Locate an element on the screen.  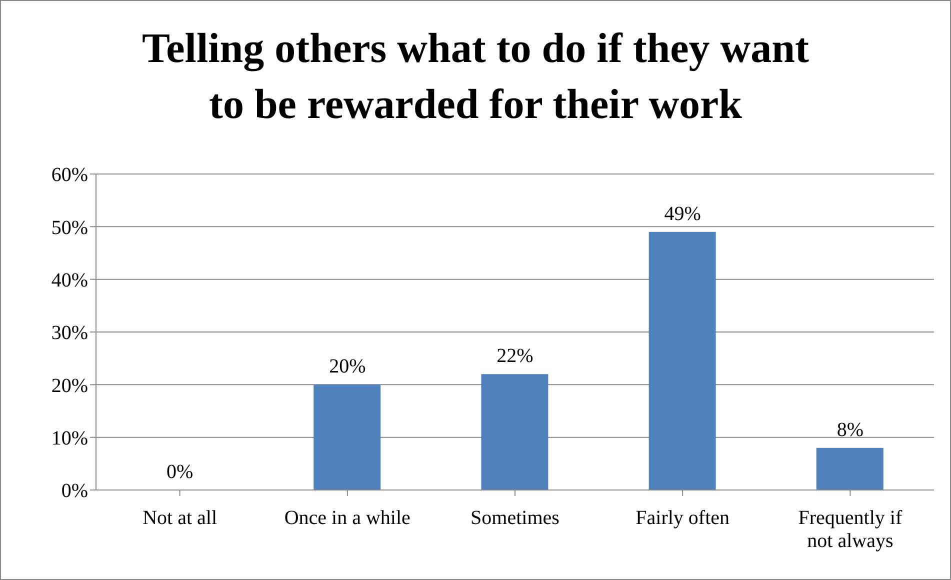
y-tick-label: 30% is located at coordinates (69, 333).